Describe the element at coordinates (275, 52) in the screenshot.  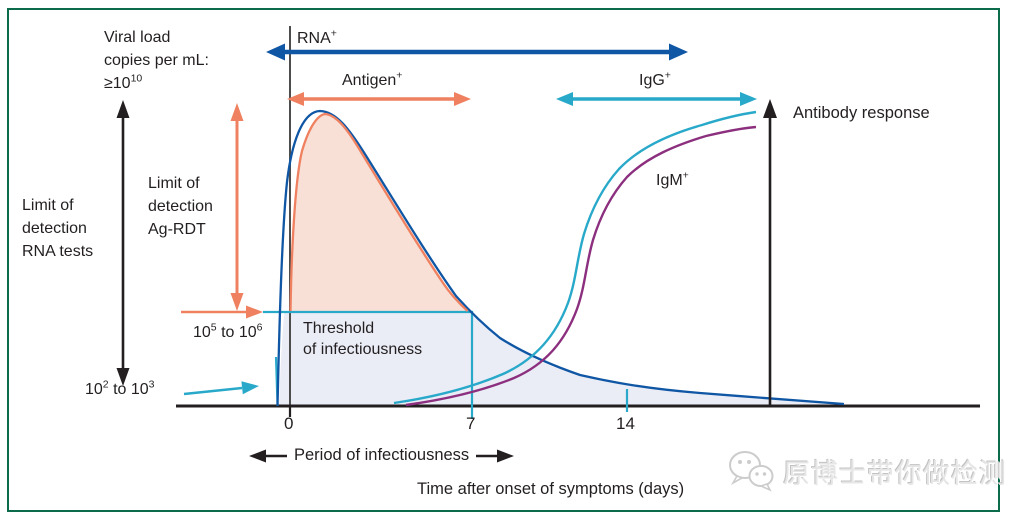
I see `rna-arrow-left-head` at that location.